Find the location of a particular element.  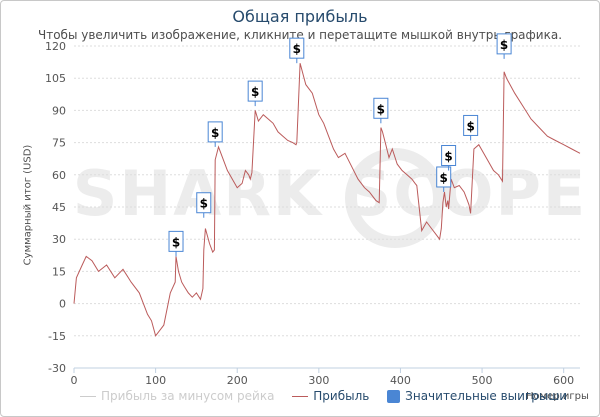

y-tick-label: 45 is located at coordinates (59, 207).